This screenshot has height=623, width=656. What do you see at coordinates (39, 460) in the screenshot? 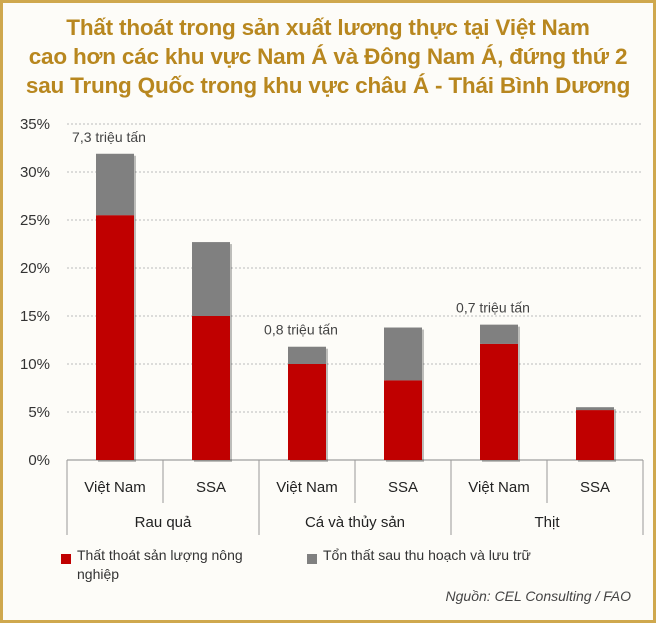
I see `y-tick-label: 0%` at bounding box center [39, 460].